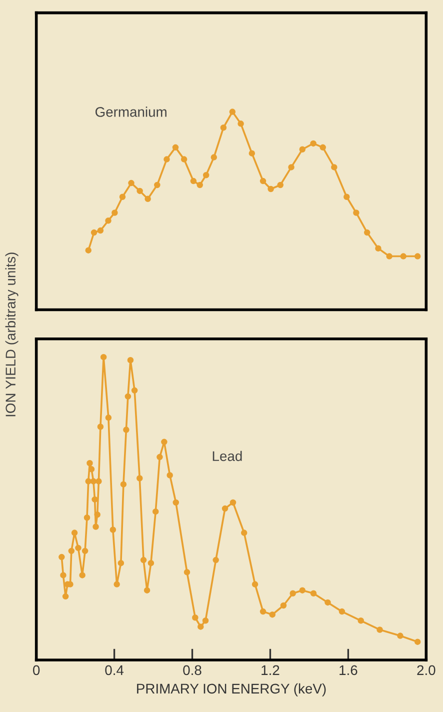  What do you see at coordinates (227, 456) in the screenshot?
I see `text: Lead` at bounding box center [227, 456].